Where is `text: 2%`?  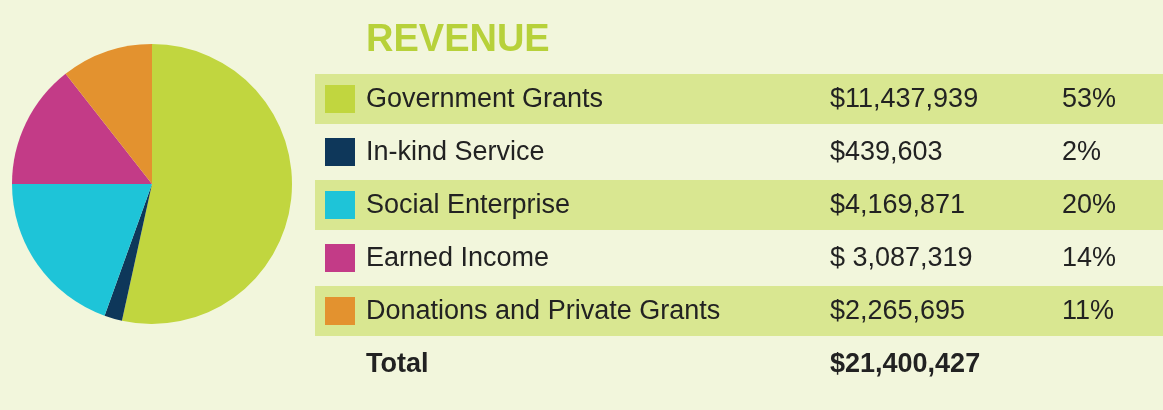
text: 2% is located at coordinates (1082, 151).